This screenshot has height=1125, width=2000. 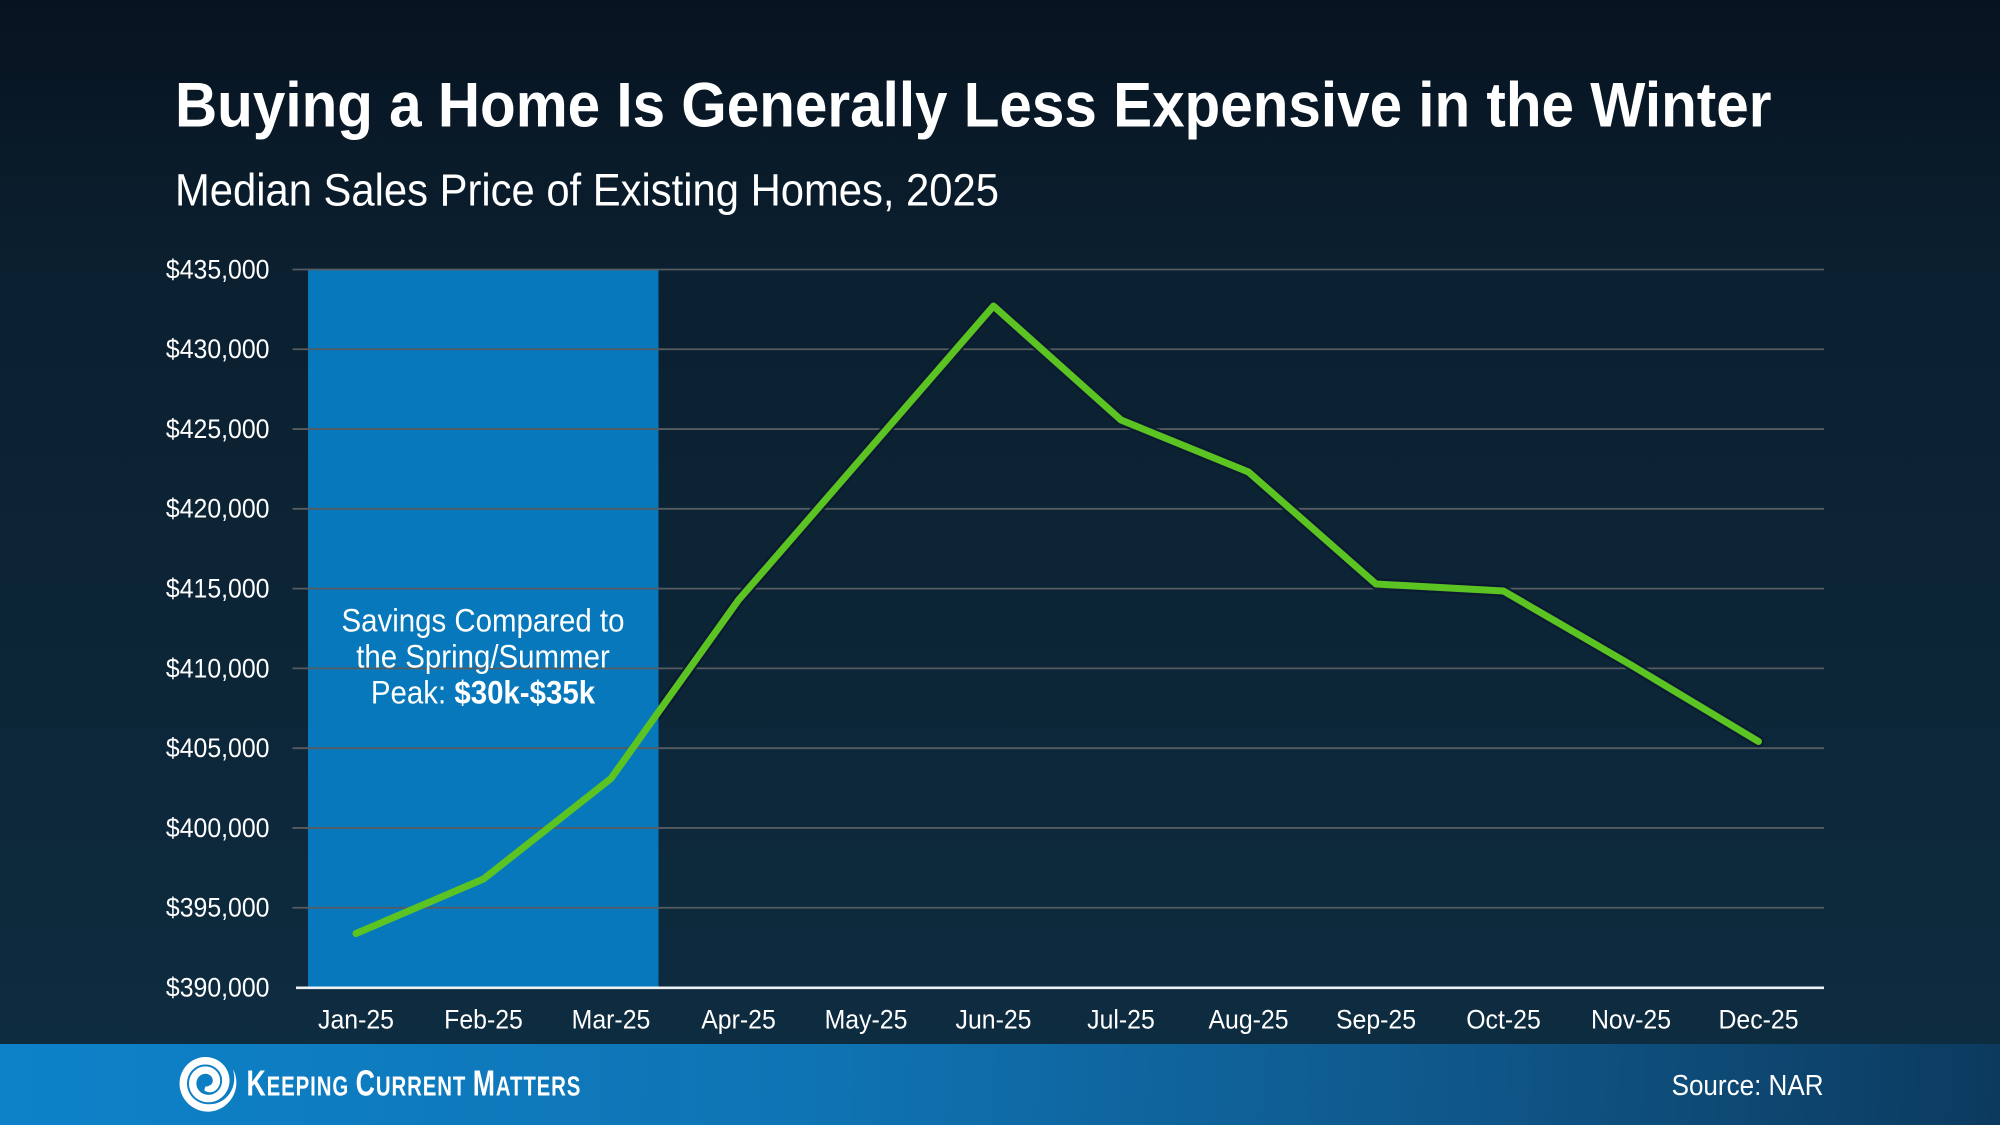 What do you see at coordinates (218, 349) in the screenshot?
I see `svg-text: $430,000` at bounding box center [218, 349].